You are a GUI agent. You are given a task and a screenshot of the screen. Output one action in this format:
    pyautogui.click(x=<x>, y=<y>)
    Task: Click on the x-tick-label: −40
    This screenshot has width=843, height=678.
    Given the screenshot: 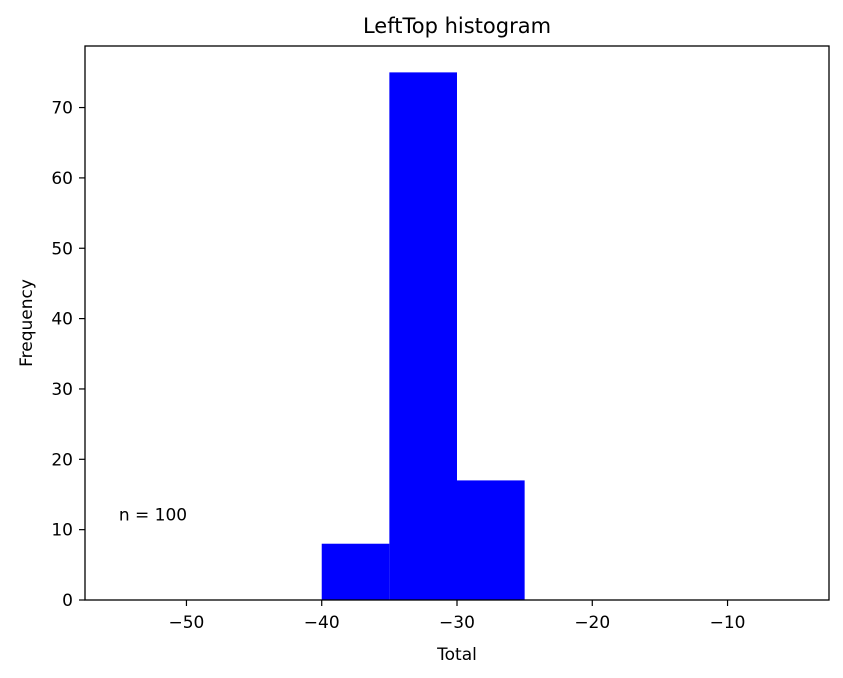 What is the action you would take?
    pyautogui.click(x=322, y=623)
    